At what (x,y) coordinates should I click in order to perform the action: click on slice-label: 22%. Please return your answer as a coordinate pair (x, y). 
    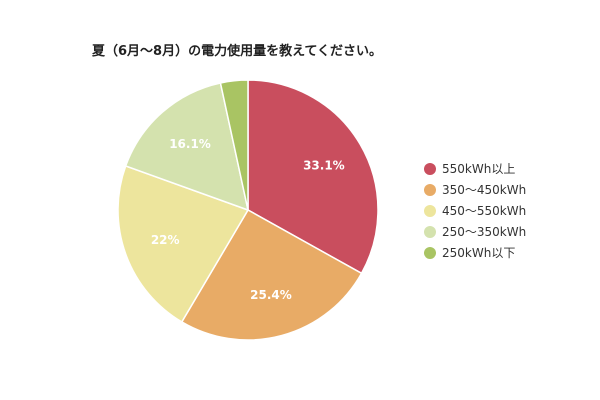
    Looking at the image, I should click on (165, 240).